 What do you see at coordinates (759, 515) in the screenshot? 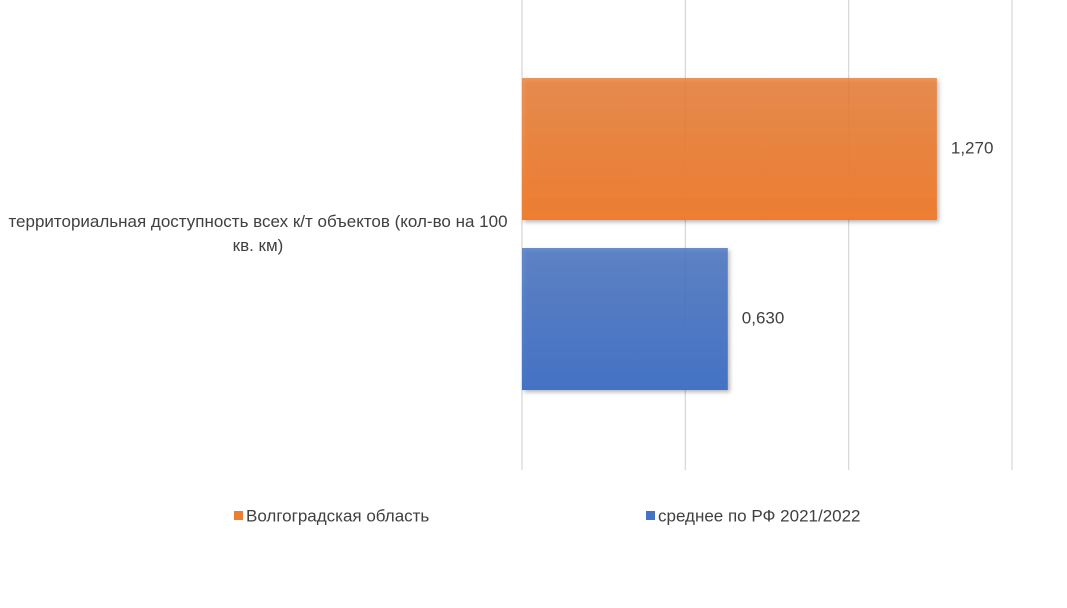
I see `legend-label: среднее по РФ 2021/2022` at bounding box center [759, 515].